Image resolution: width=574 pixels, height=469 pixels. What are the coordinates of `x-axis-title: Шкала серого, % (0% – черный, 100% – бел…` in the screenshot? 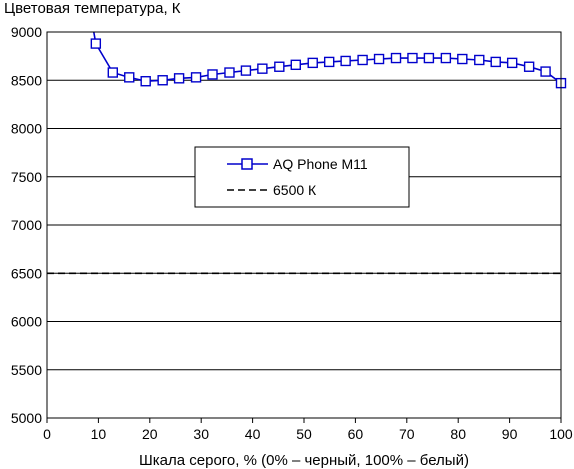 It's located at (304, 460).